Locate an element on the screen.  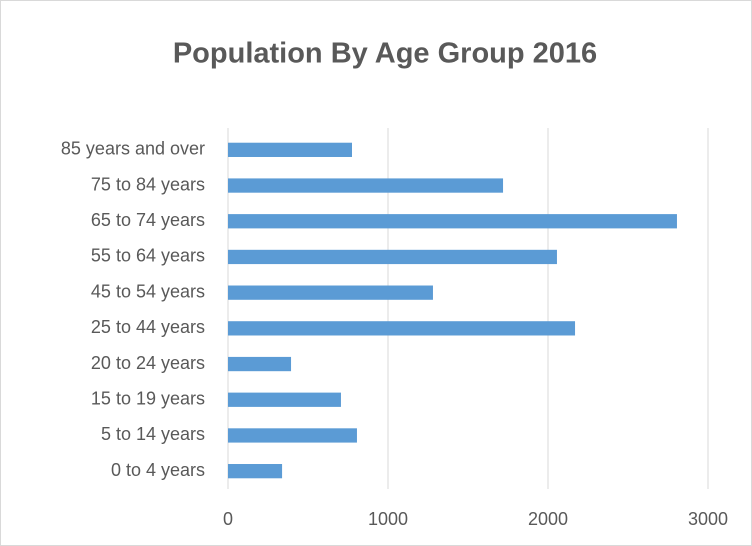
y-tick-label: 5 to 14 years is located at coordinates (153, 434).